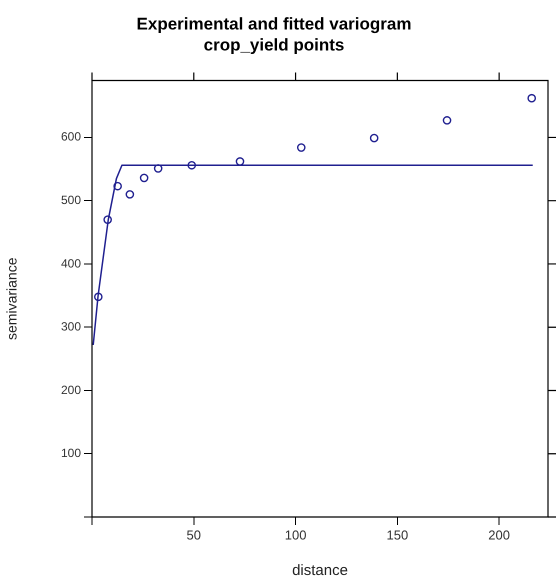 The width and height of the screenshot is (558, 584). Describe the element at coordinates (194, 534) in the screenshot. I see `x-tick-label: 50` at that location.